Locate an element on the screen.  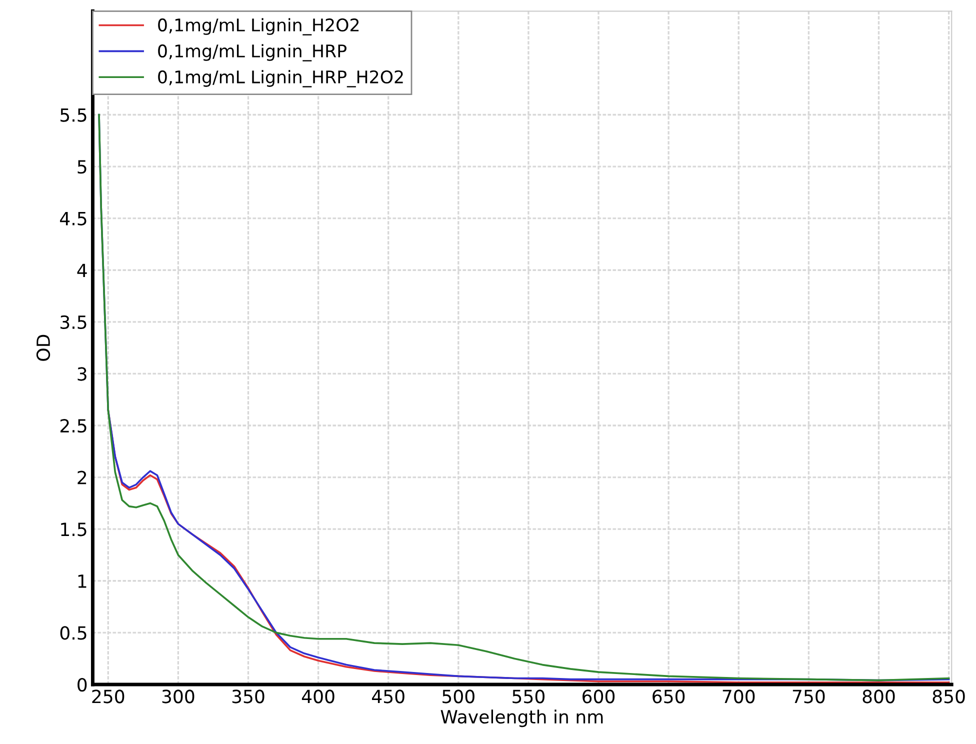
legend-label: 0,1mg/mL Lignin_HRP_H2O2 is located at coordinates (280, 79).